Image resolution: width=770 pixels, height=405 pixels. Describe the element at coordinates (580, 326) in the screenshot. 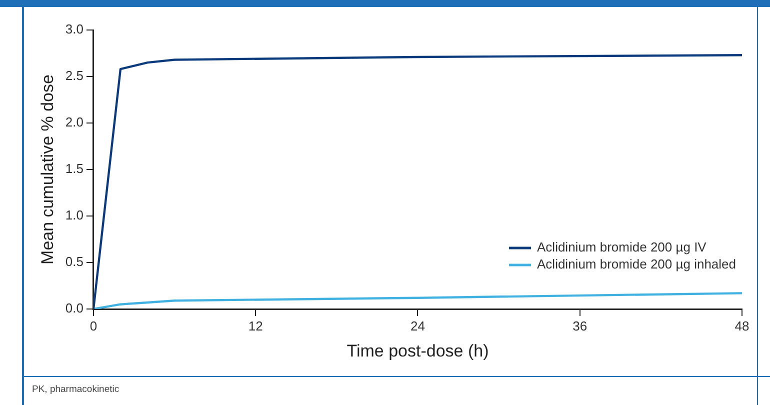

I see `x-tick-label: 36` at that location.